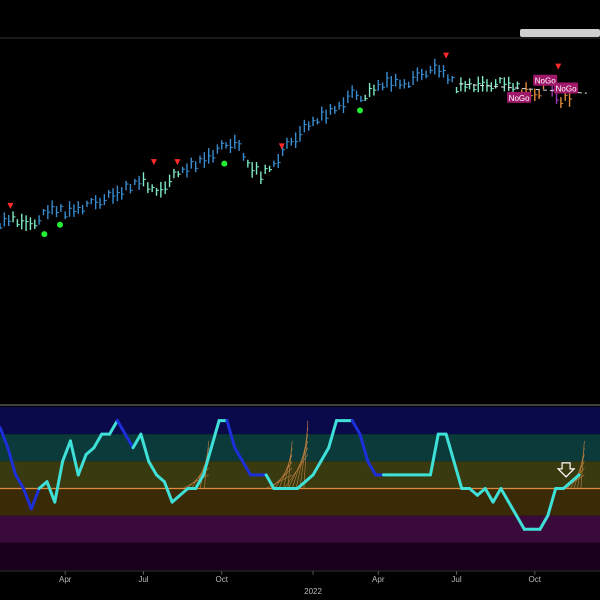 This screenshot has height=600, width=600. I want to click on scrollbar-thumb, so click(560, 33).